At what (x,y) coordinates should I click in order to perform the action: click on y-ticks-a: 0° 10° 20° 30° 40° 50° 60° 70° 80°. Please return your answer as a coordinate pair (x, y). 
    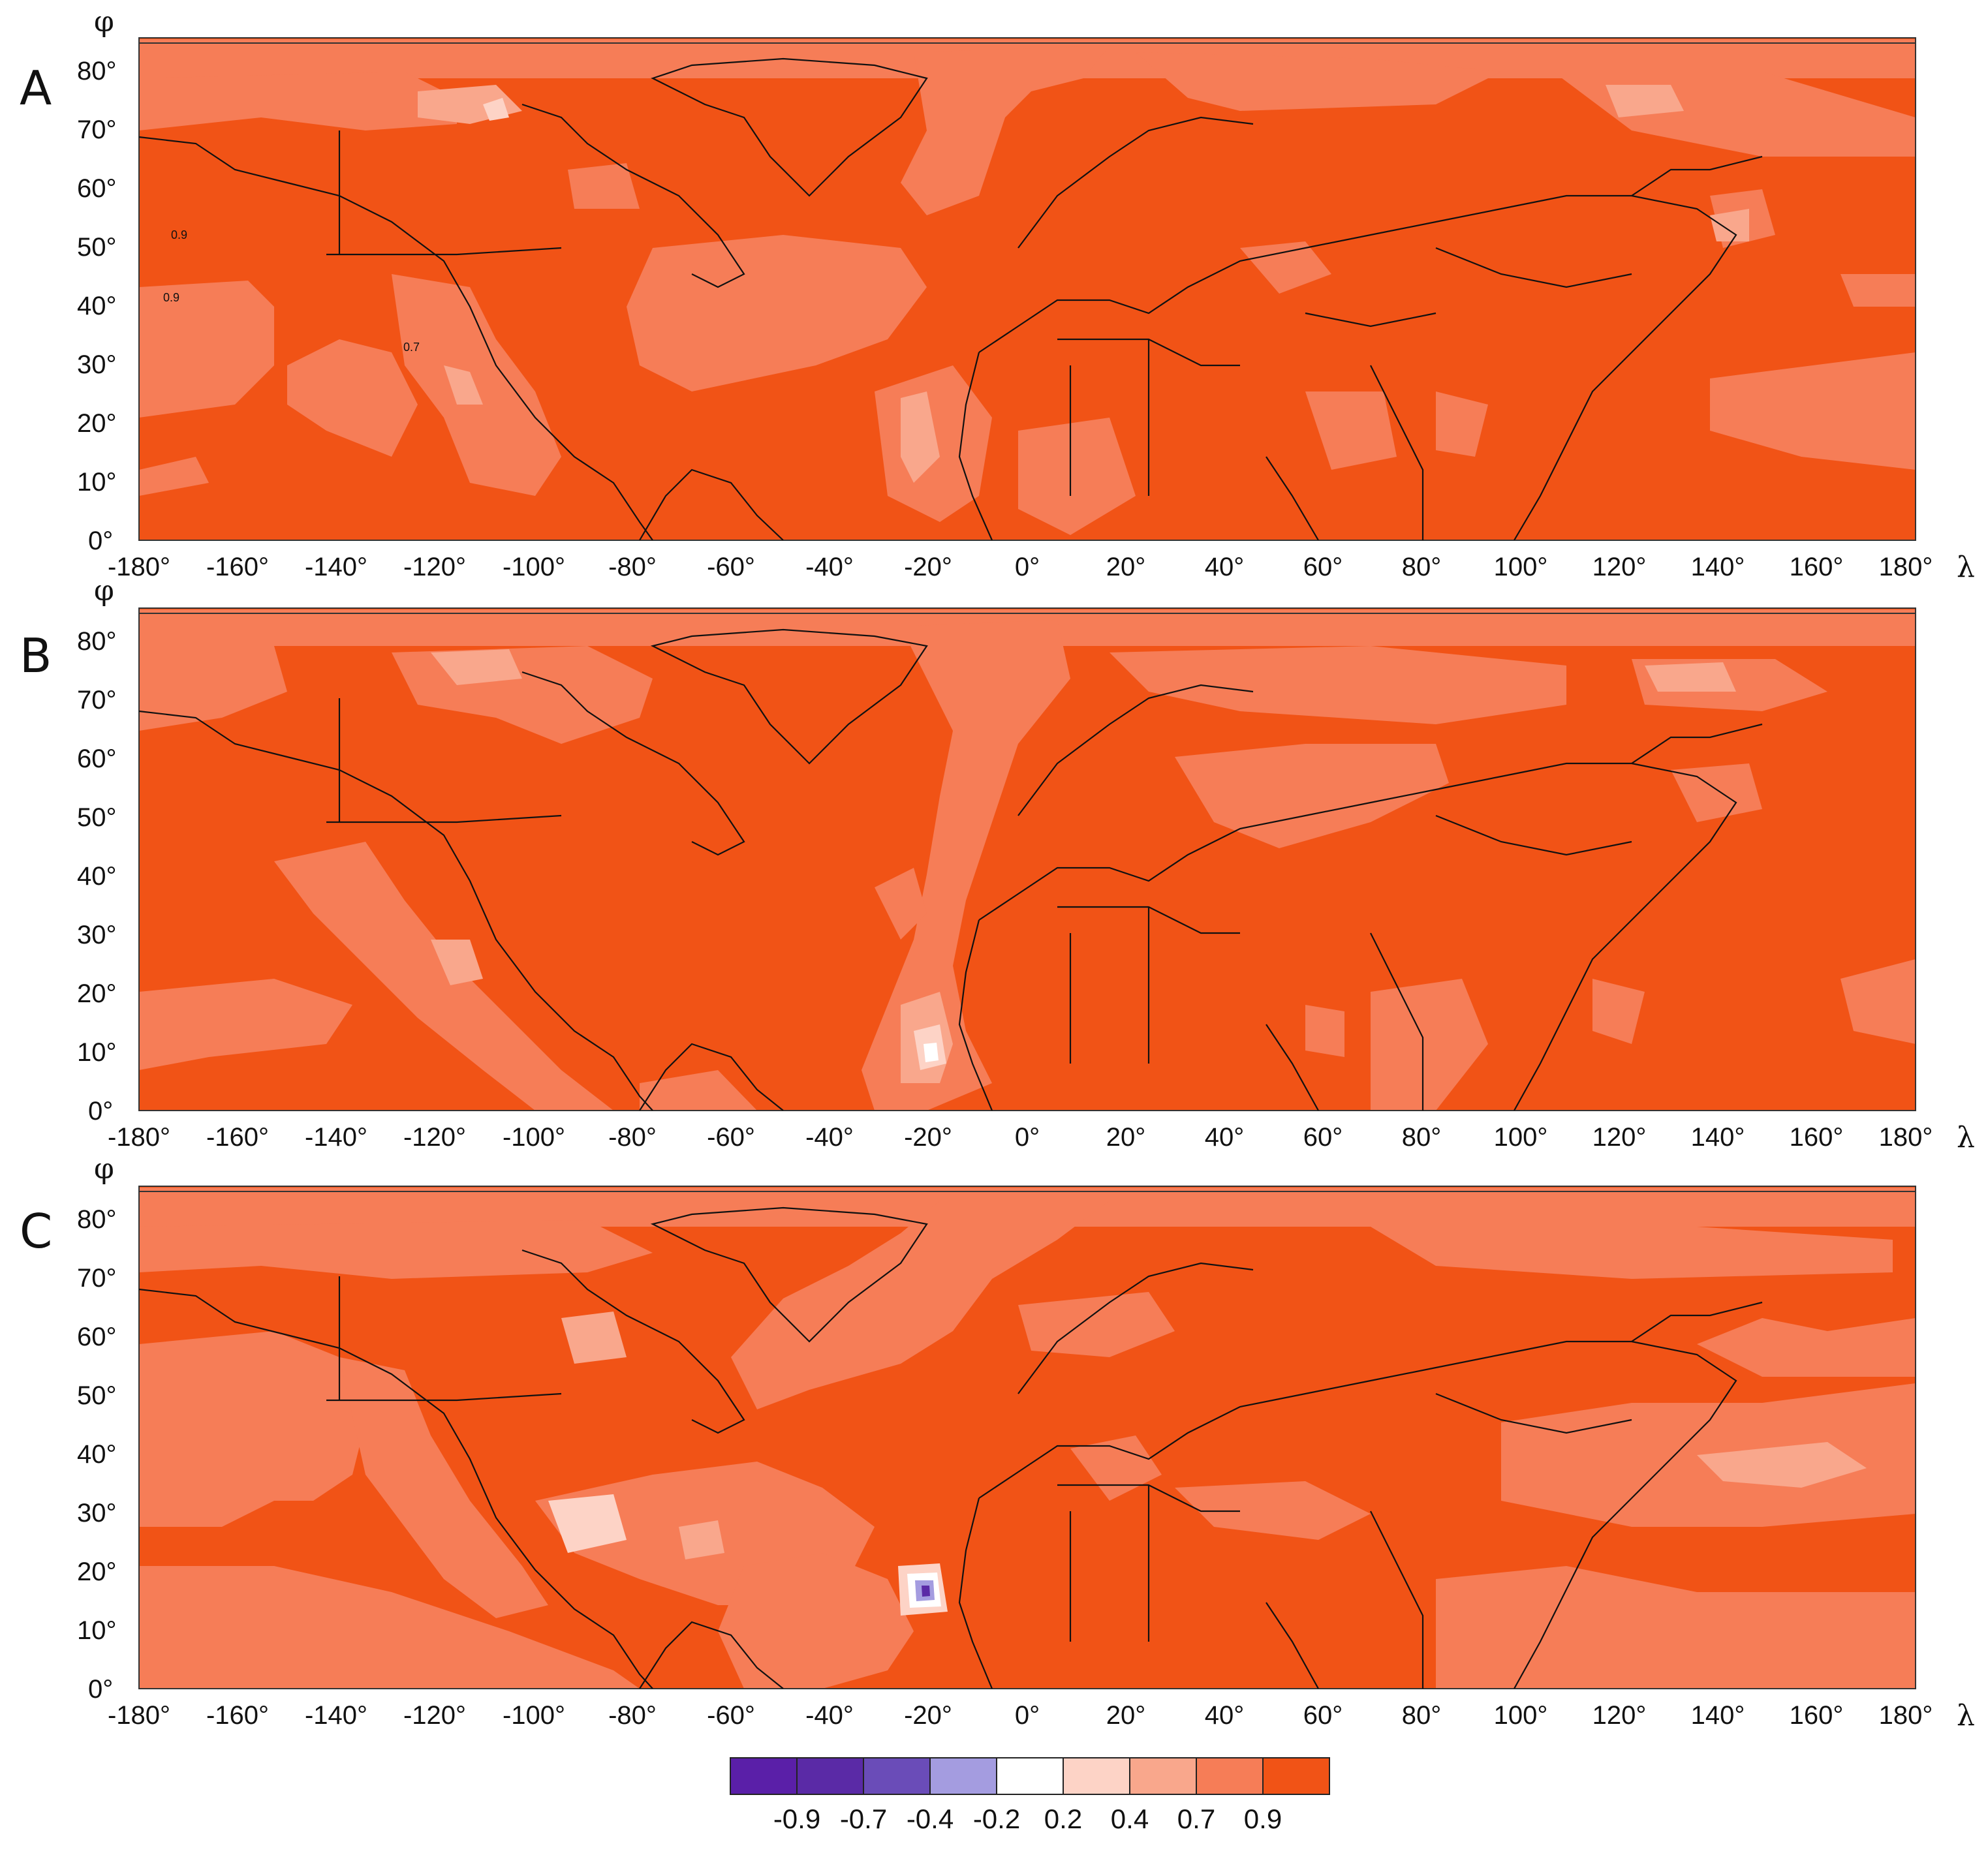
    Looking at the image, I should click on (97, 306).